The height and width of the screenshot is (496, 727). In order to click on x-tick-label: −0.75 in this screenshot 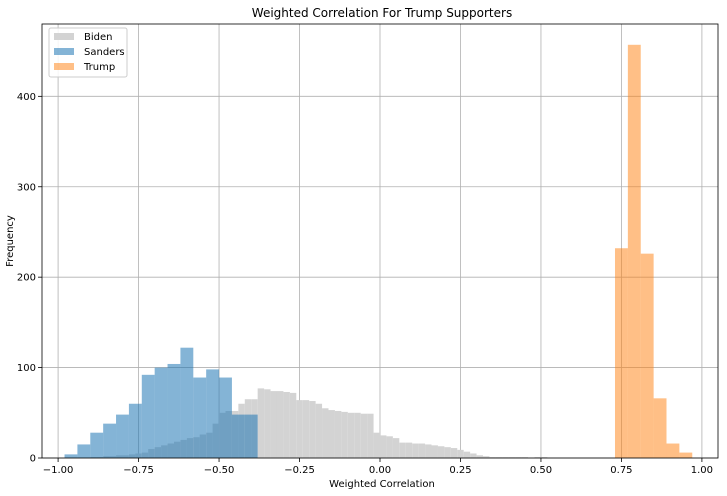, I will do `click(138, 470)`.